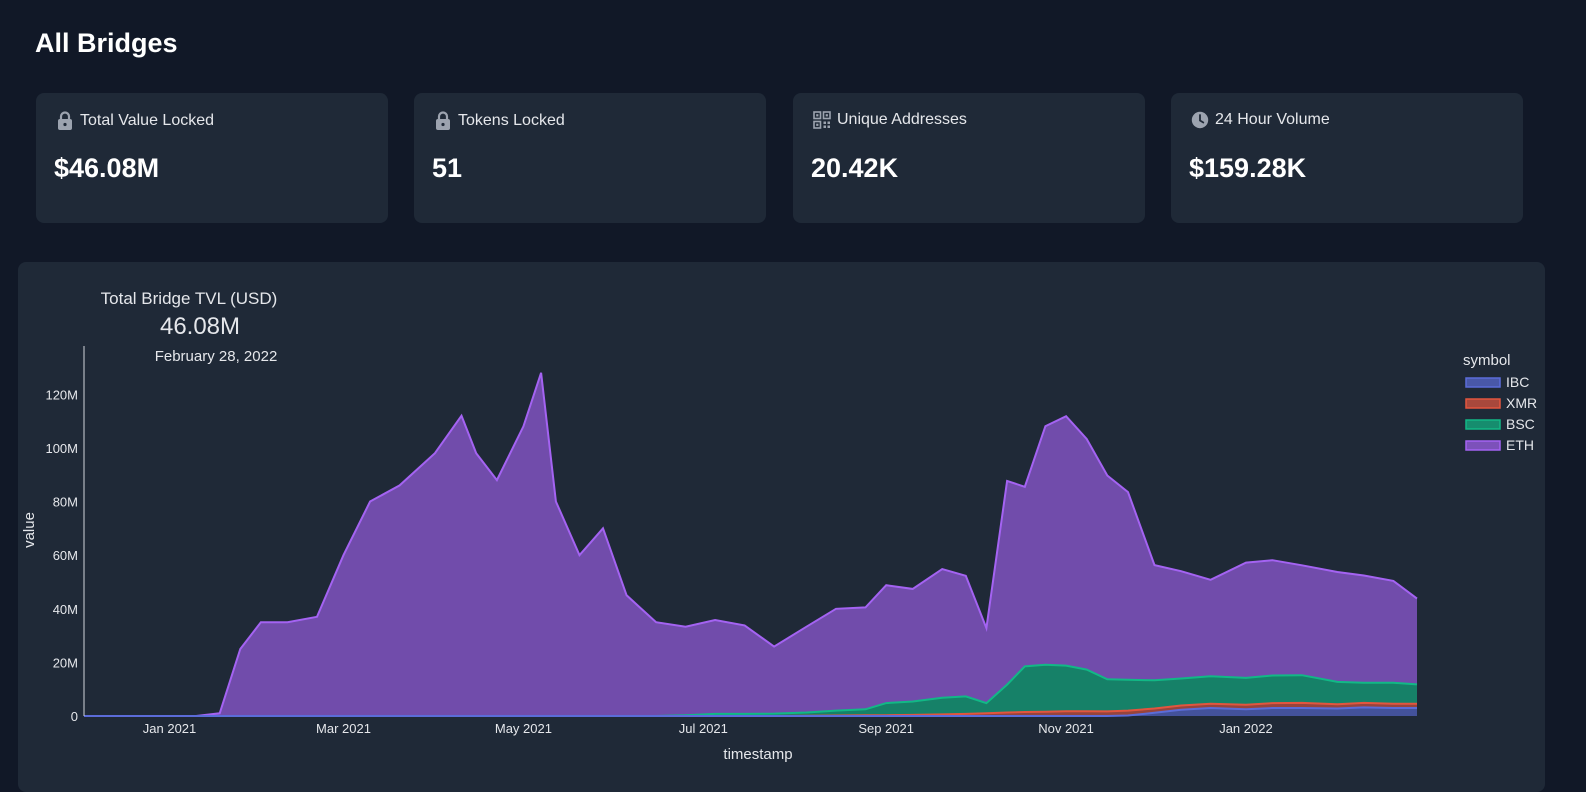  Describe the element at coordinates (1521, 403) in the screenshot. I see `legend-label-xmr: XMR` at that location.